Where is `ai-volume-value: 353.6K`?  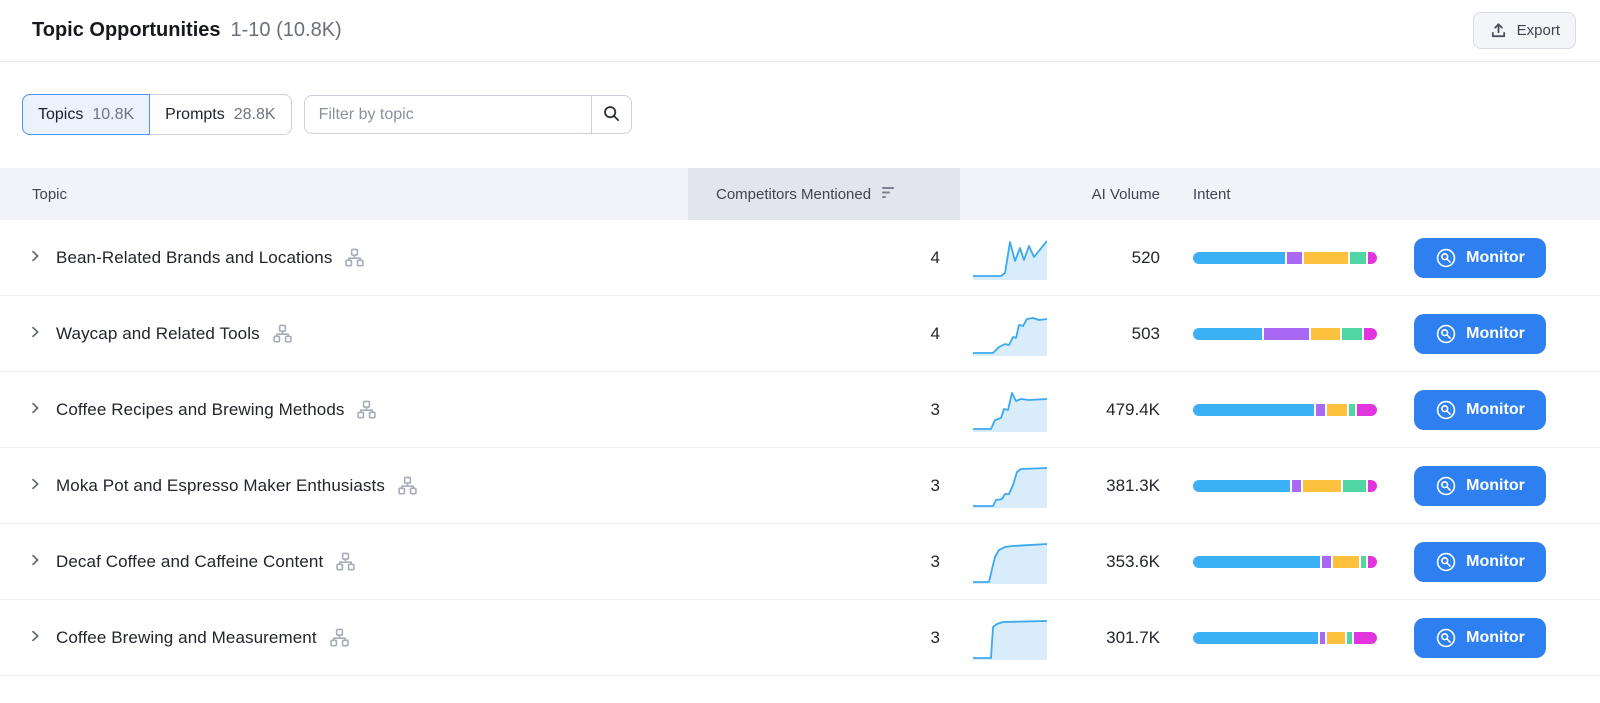
ai-volume-value: 353.6K is located at coordinates (1133, 561).